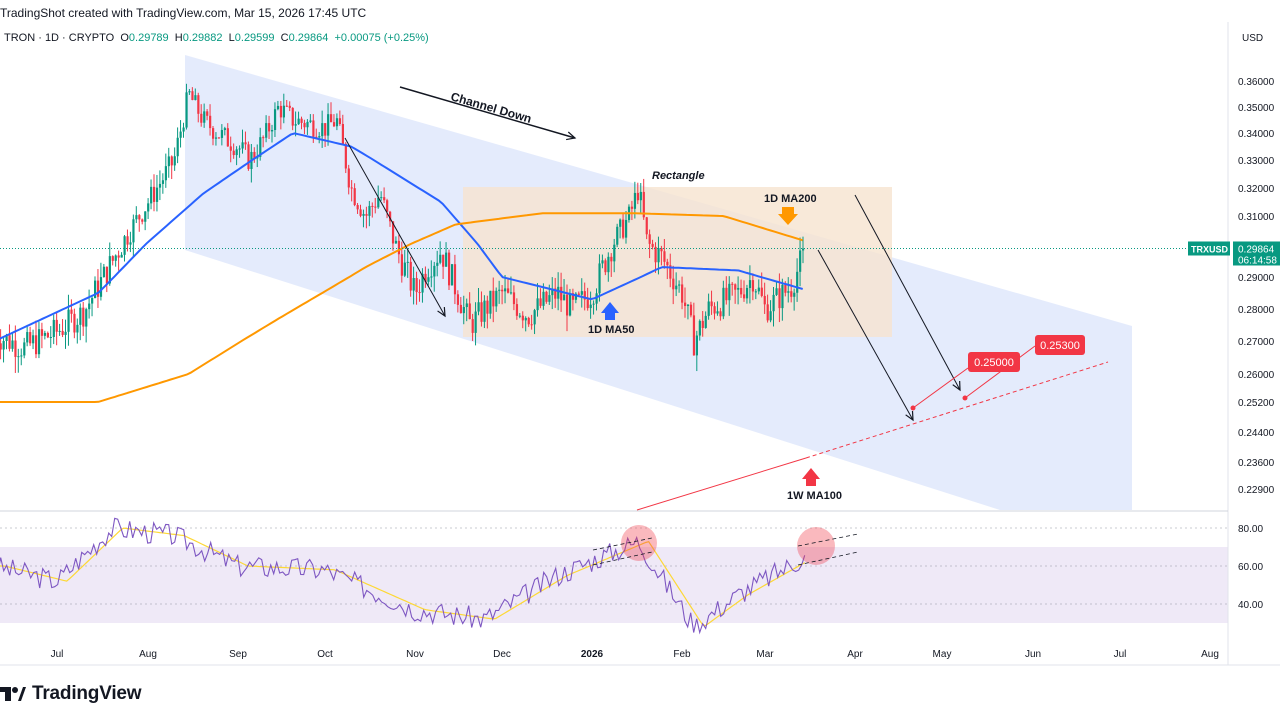  Describe the element at coordinates (571, 136) in the screenshot. I see `channel-arrow-head` at that location.